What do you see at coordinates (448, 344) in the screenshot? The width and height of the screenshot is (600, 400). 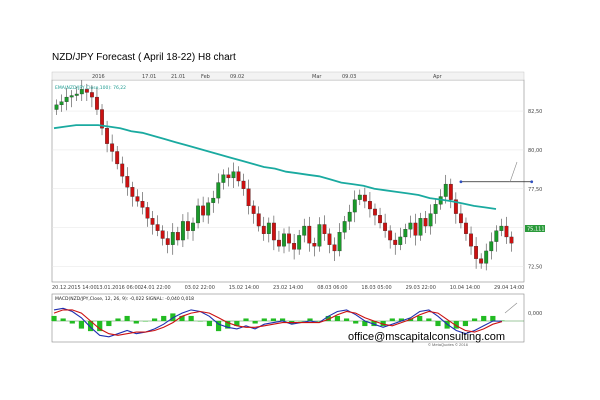 I see `copyright-text: © MetaQuotes © 2016` at bounding box center [448, 344].